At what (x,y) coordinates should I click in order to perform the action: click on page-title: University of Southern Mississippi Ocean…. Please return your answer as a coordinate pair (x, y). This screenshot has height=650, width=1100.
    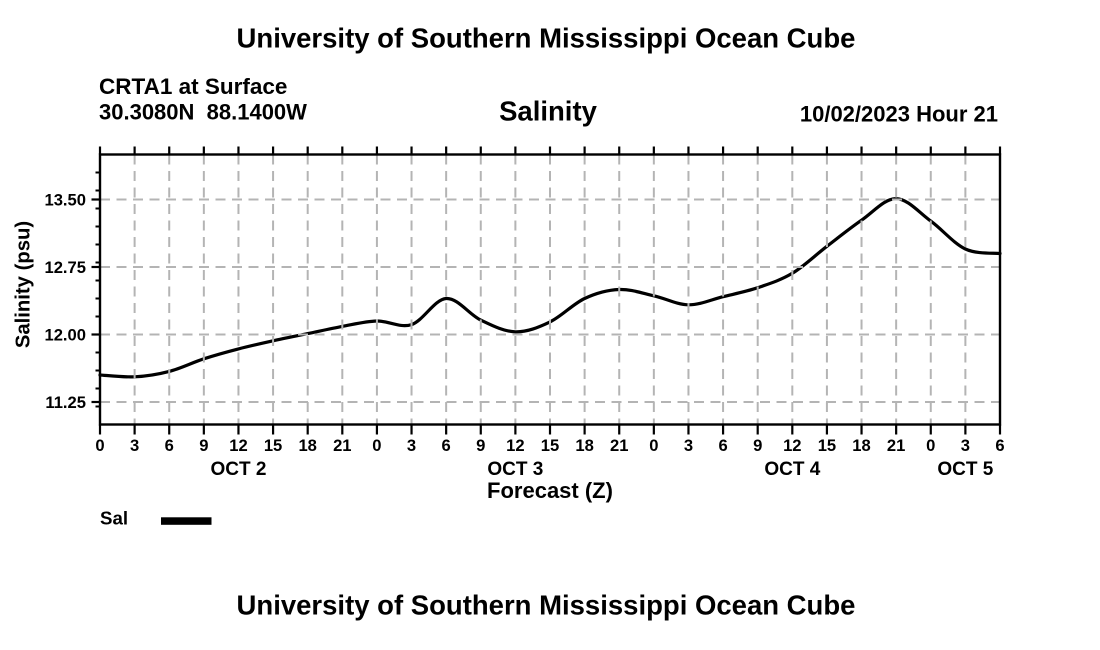
    Looking at the image, I should click on (546, 38).